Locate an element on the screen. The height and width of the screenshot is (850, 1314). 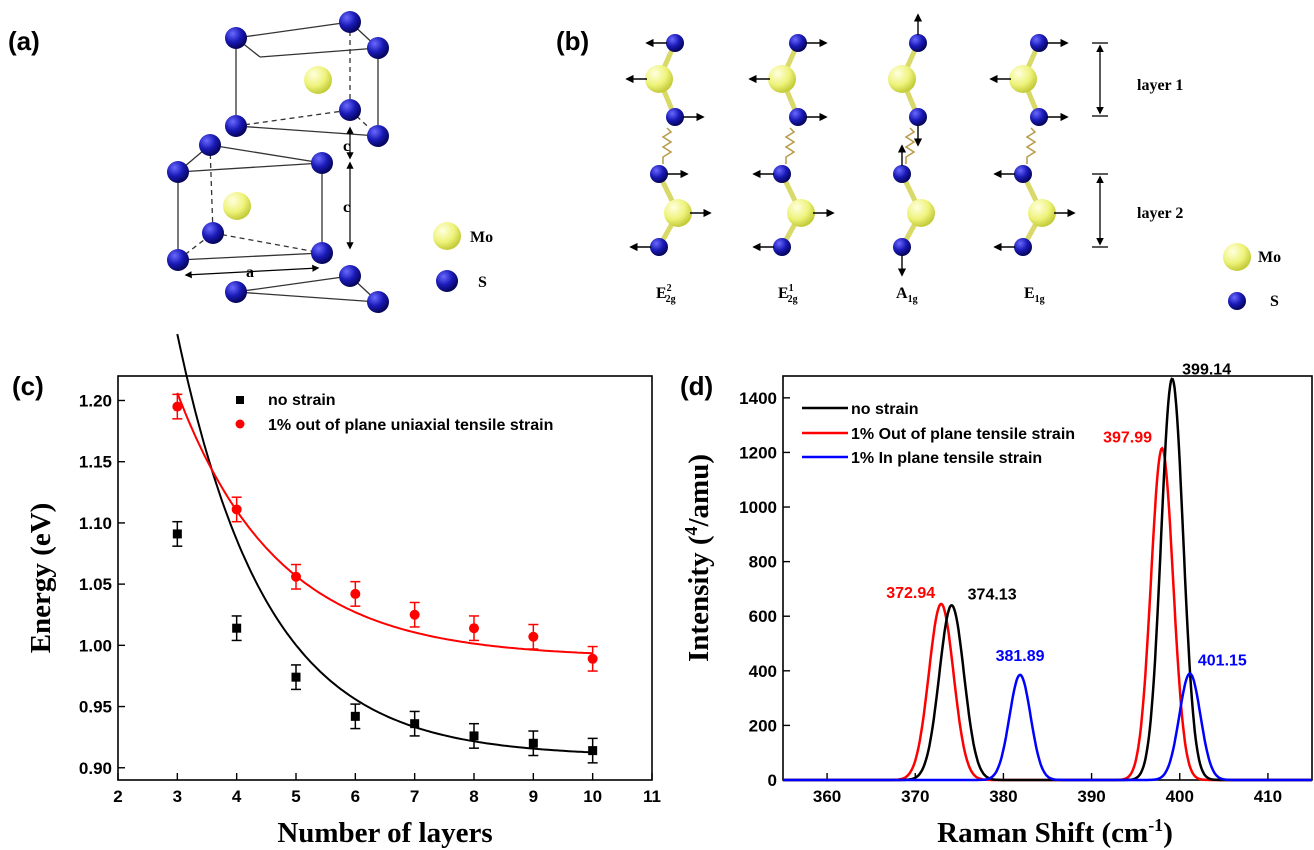
x-tick-label: 390 is located at coordinates (1091, 796).